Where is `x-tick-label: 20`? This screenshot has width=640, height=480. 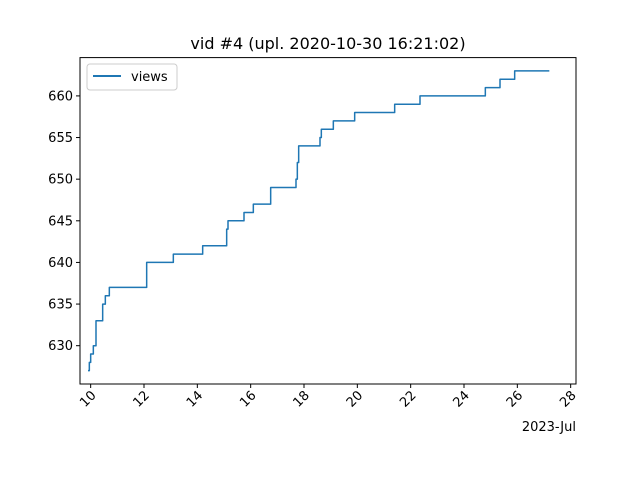 x-tick-label: 20 is located at coordinates (355, 399).